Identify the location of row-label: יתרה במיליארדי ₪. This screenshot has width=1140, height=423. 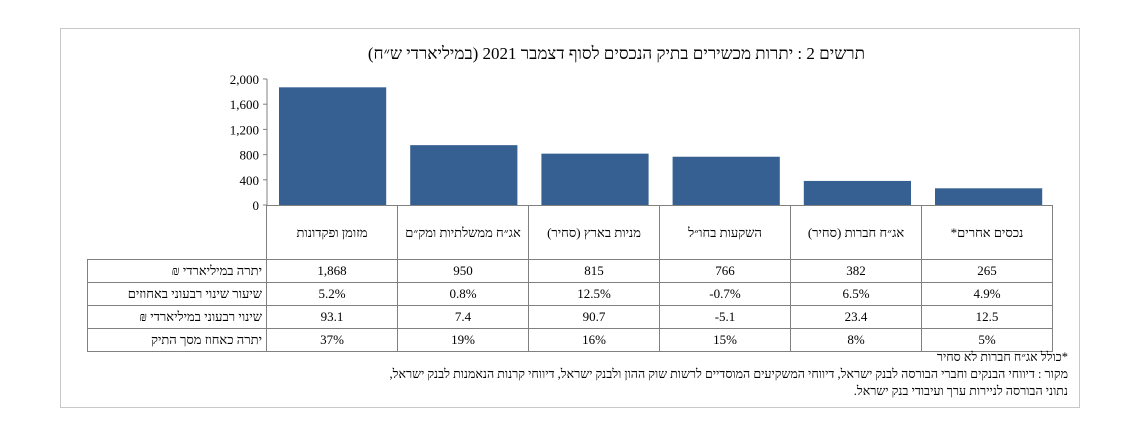
(177, 271).